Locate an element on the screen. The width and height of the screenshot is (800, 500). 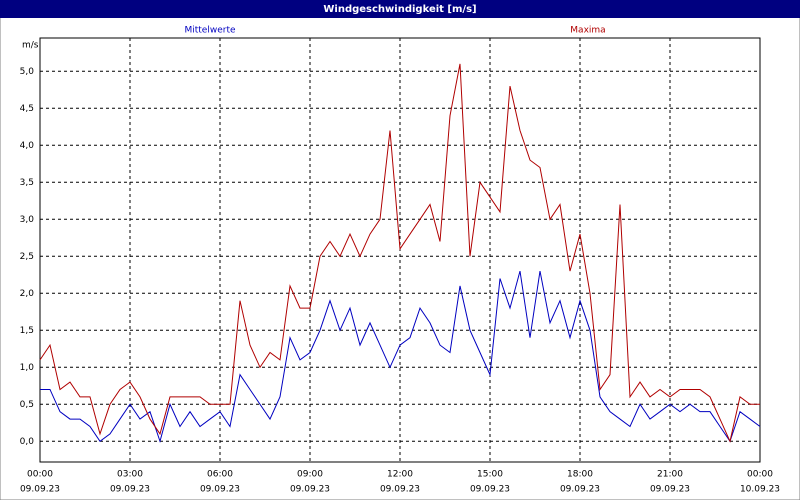
x-tick-date: 10.09.23 is located at coordinates (760, 490).